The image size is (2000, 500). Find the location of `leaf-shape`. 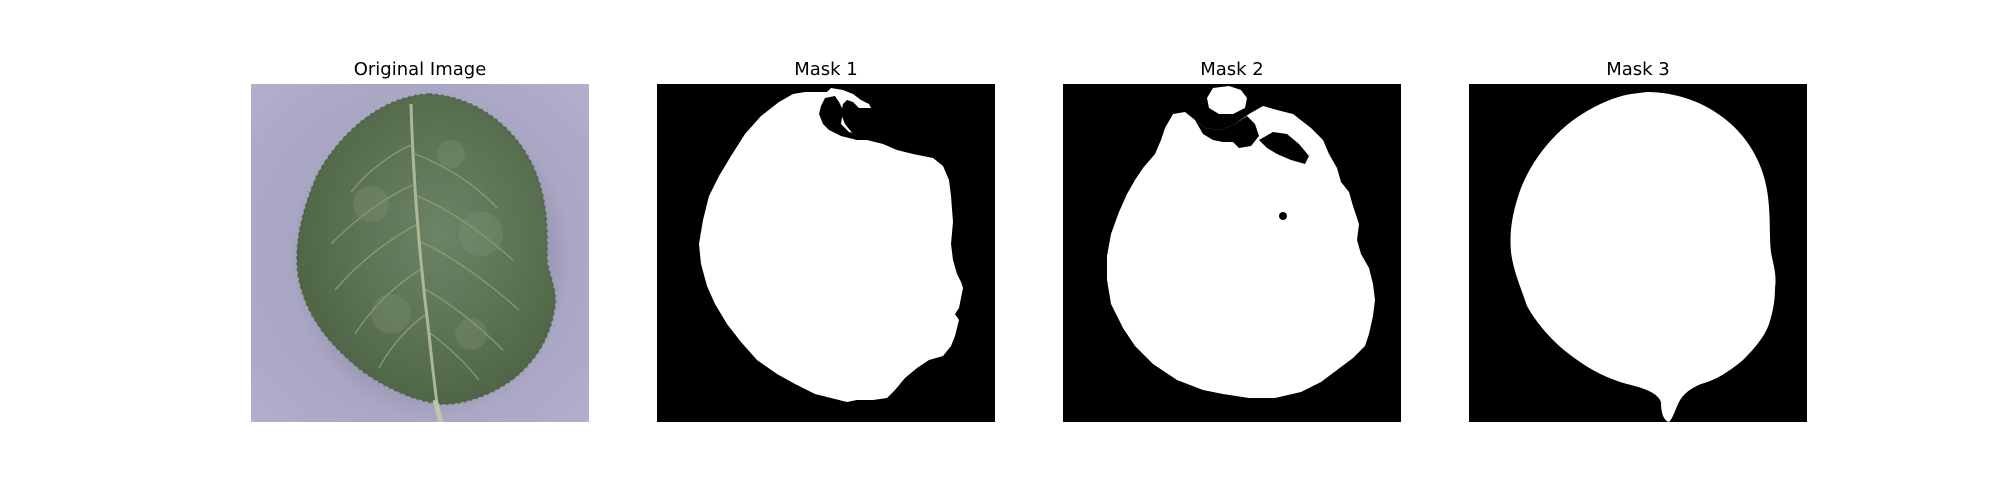

leaf-shape is located at coordinates (426, 249).